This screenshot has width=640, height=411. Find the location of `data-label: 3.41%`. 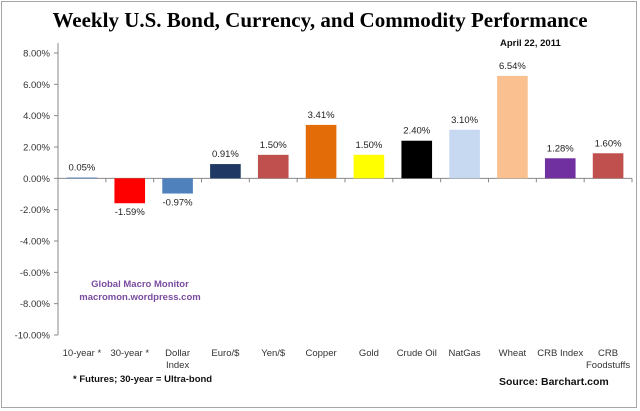

data-label: 3.41% is located at coordinates (321, 115).